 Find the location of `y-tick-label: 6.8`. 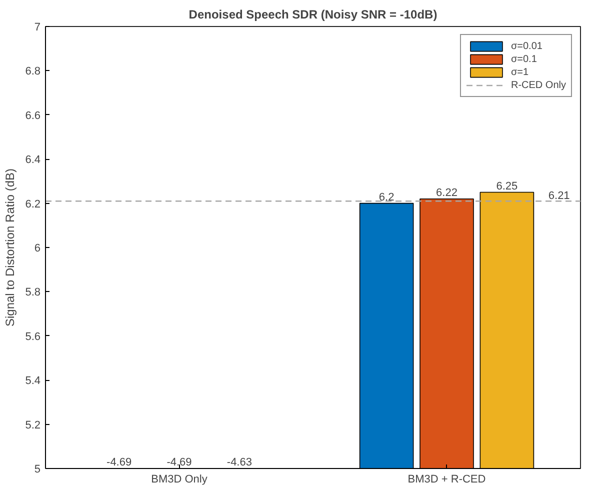

y-tick-label: 6.8 is located at coordinates (33, 72).